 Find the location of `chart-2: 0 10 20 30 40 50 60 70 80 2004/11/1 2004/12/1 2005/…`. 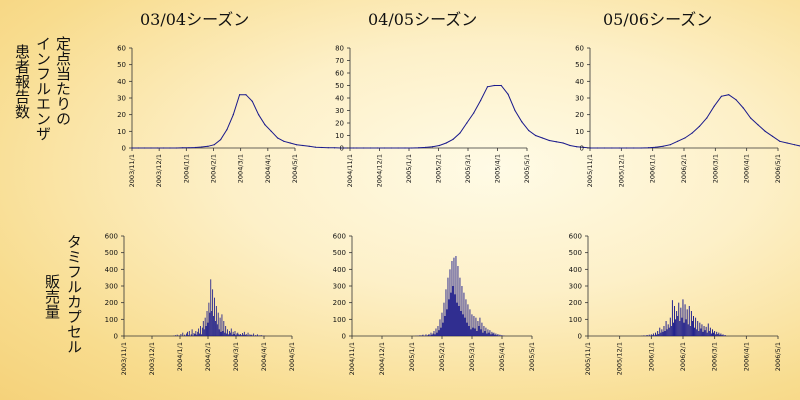

chart-2: 0 10 20 30 40 50 60 70 80 2004/11/1 2004/12/1 2005/… is located at coordinates (463, 116).